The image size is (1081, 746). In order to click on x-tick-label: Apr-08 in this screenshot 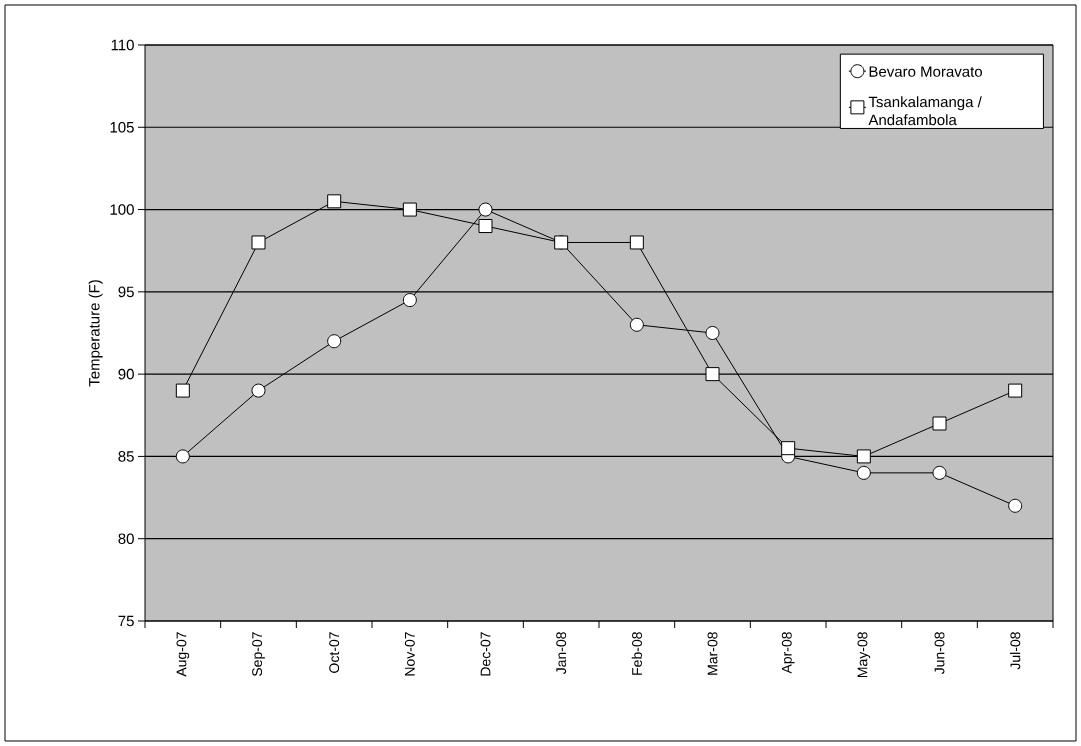, I will do `click(788, 653)`.